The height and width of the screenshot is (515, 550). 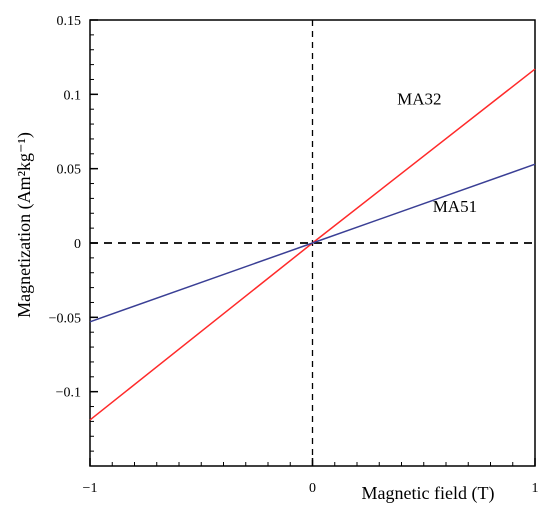 What do you see at coordinates (90, 488) in the screenshot?
I see `x-tick-label: −1` at bounding box center [90, 488].